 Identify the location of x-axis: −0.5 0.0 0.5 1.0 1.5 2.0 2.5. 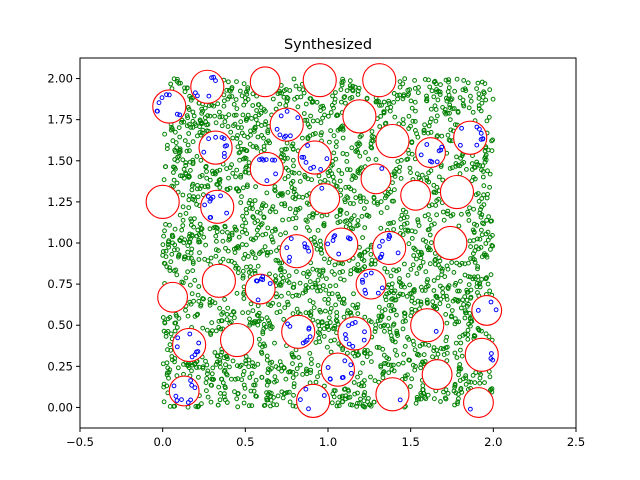
(325, 438).